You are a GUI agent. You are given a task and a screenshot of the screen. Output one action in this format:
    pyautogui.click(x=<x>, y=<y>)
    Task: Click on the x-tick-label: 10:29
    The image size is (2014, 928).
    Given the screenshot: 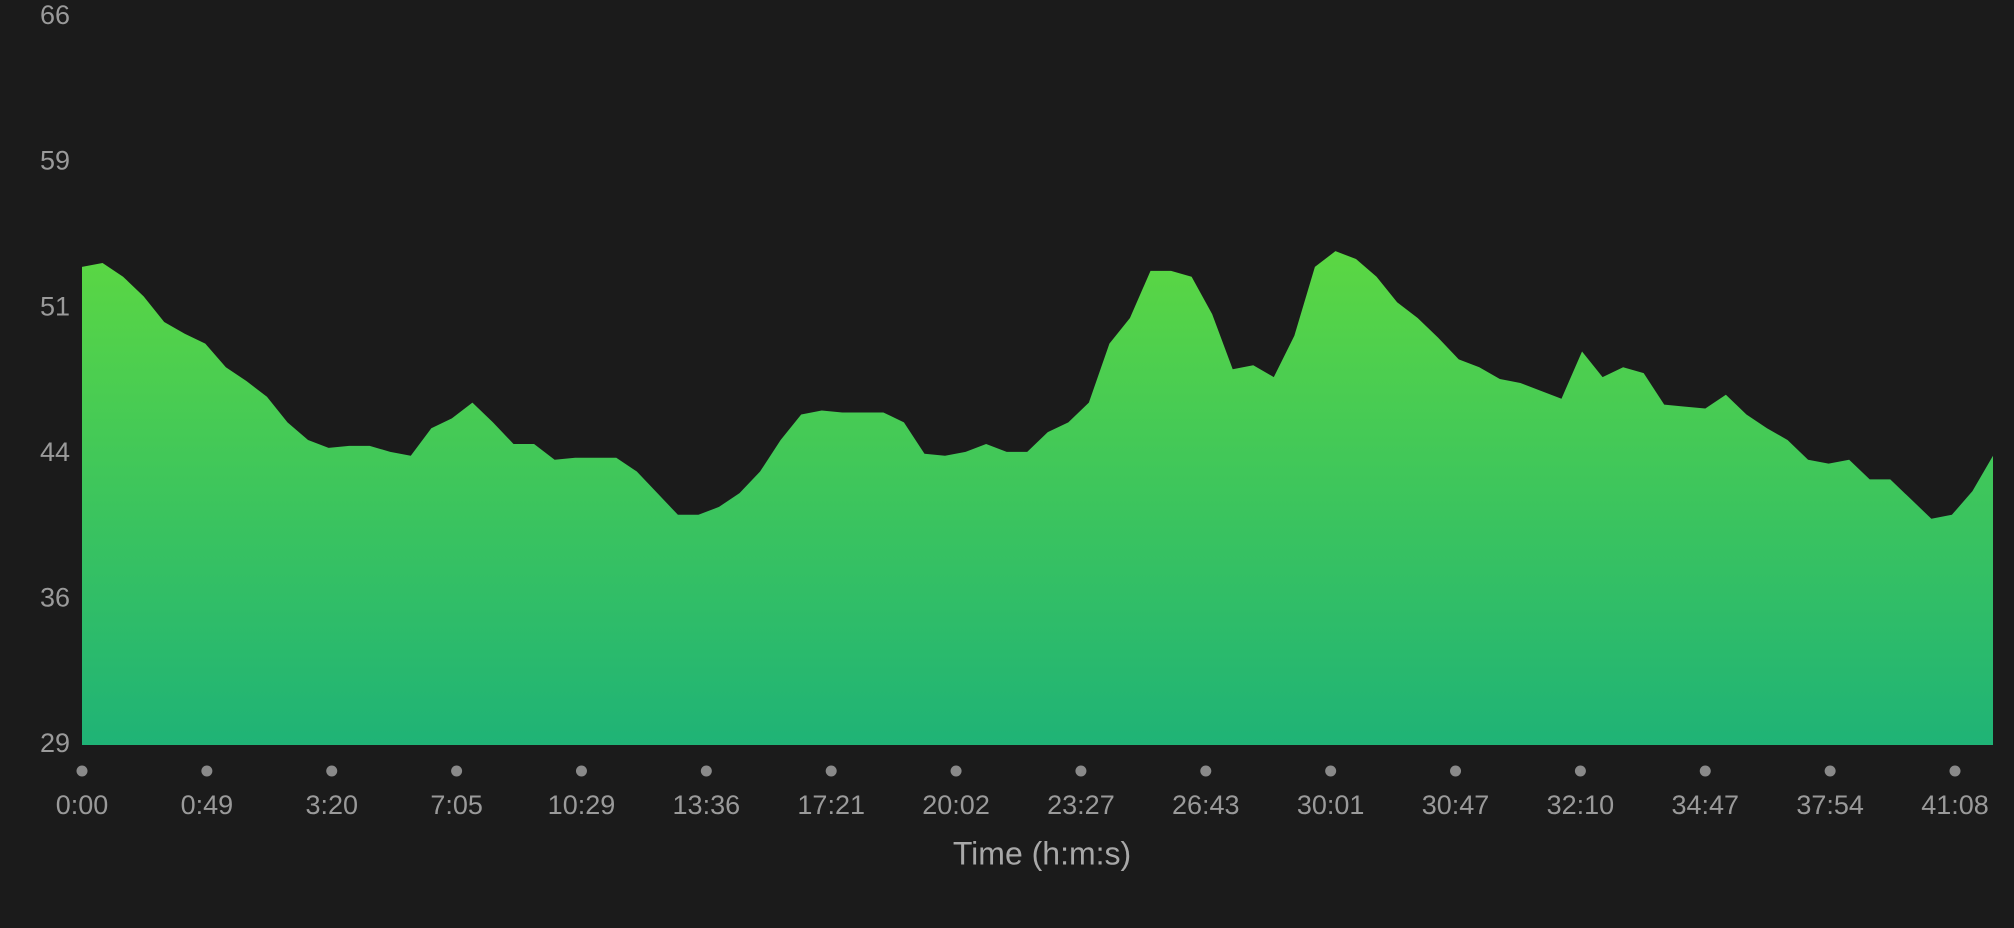 What is the action you would take?
    pyautogui.click(x=582, y=805)
    